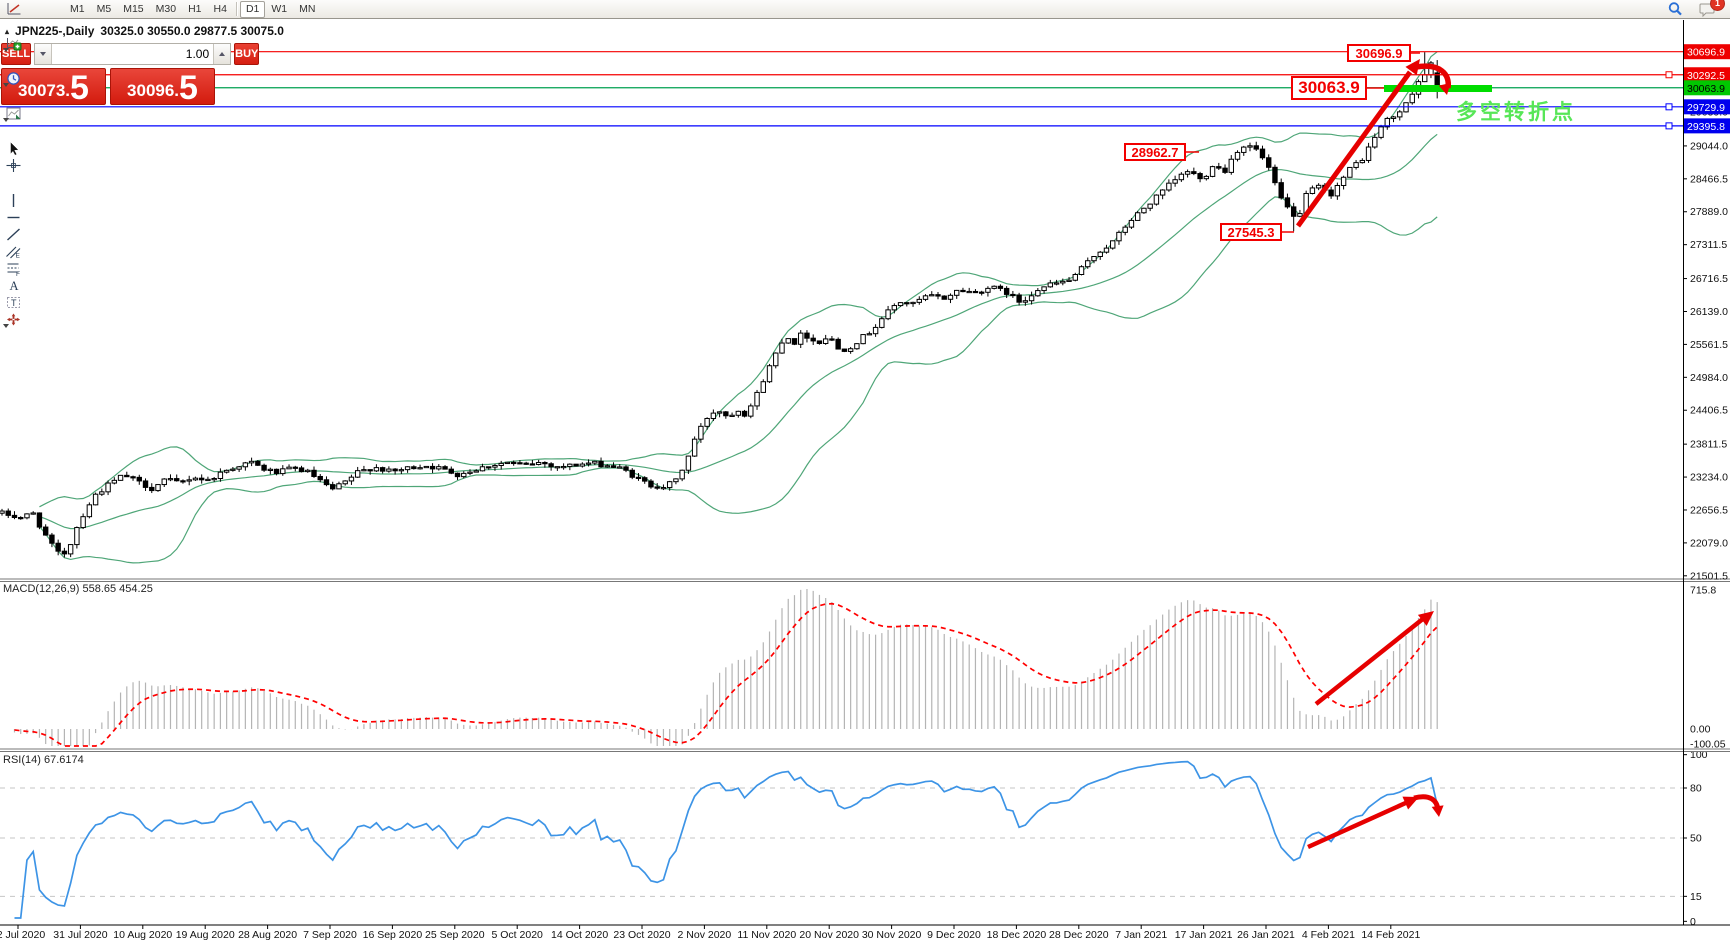  What do you see at coordinates (1709, 576) in the screenshot?
I see `price-axis-label: 21501.5` at bounding box center [1709, 576].